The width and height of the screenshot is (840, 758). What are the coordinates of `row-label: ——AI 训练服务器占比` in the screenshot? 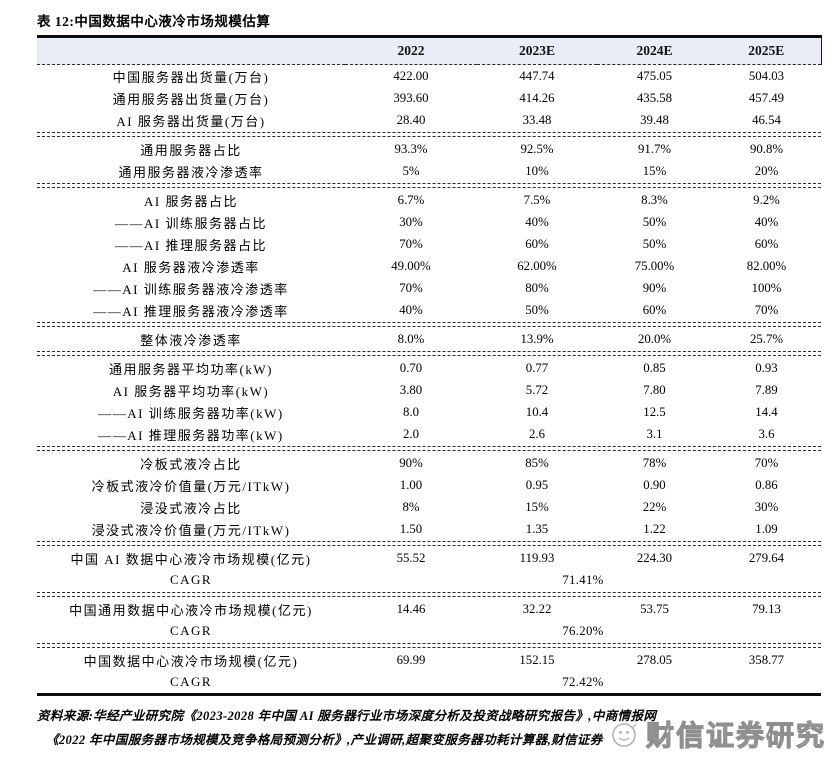 It's located at (191, 223).